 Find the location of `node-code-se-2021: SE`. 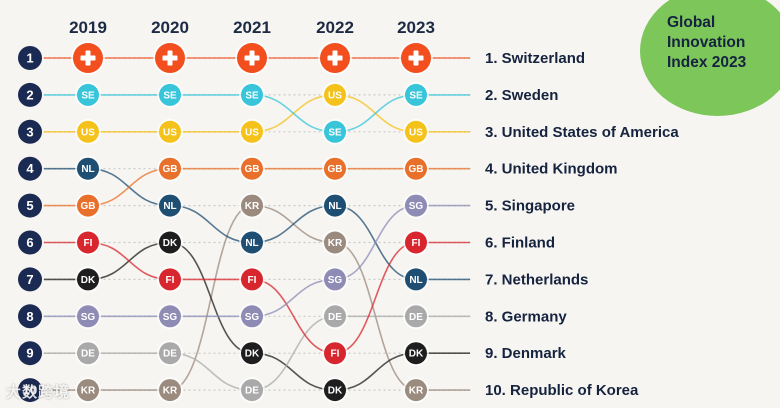

node-code-se-2021: SE is located at coordinates (252, 95).